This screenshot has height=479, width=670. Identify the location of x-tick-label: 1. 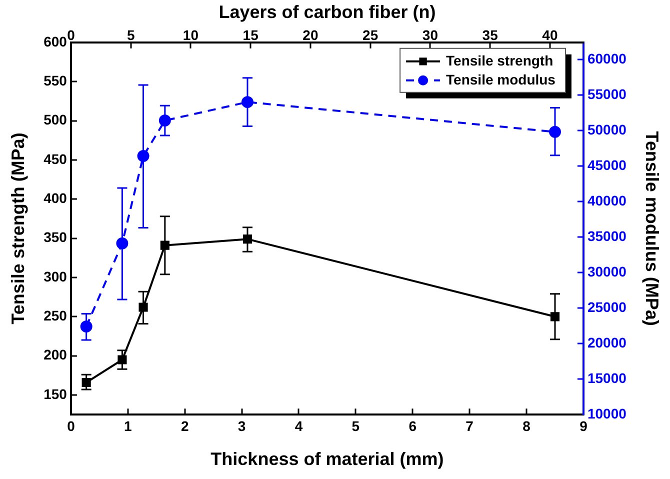
(128, 426).